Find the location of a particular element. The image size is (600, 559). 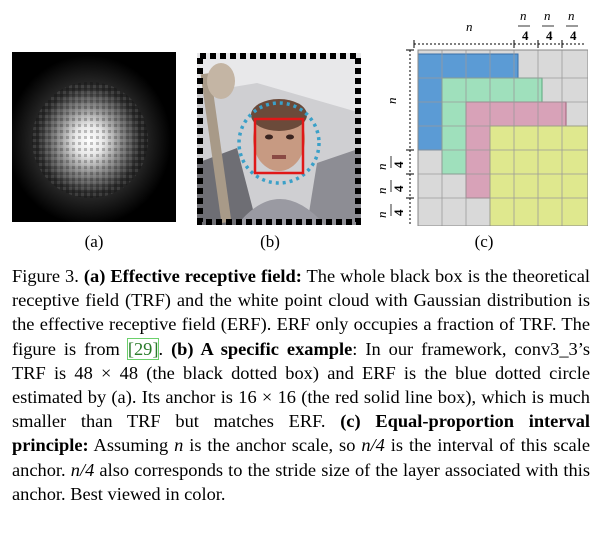

caption-c-title: (c) Equal-proportion interval principle: is located at coordinates (301, 433).